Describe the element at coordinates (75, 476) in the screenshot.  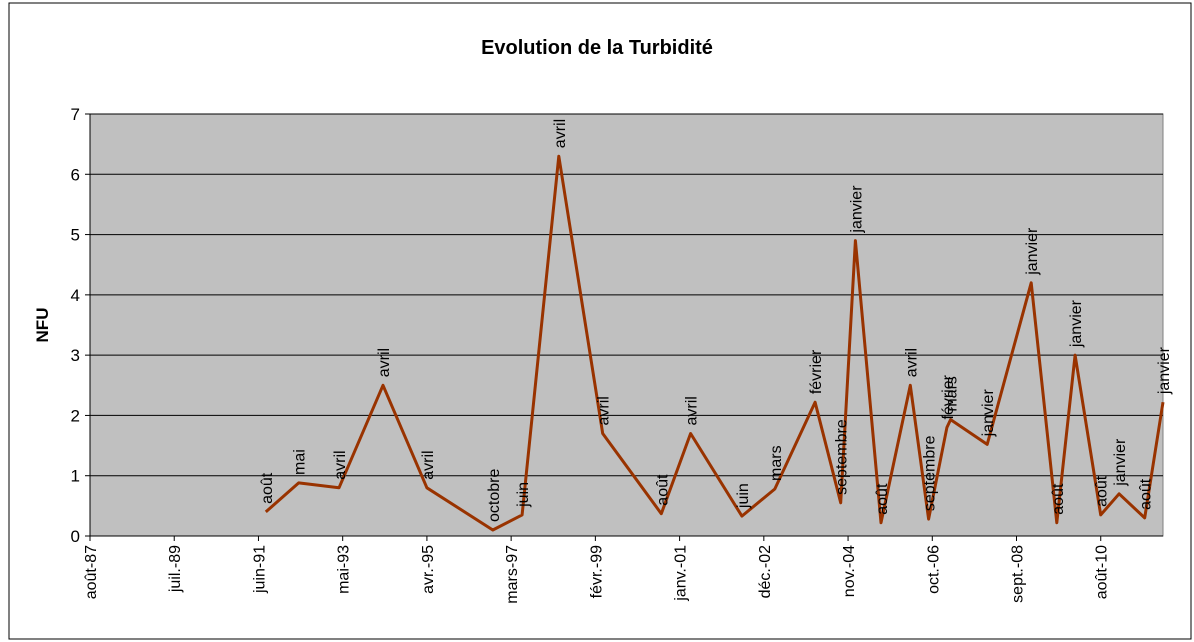
I see `y-tick-label: 1` at that location.